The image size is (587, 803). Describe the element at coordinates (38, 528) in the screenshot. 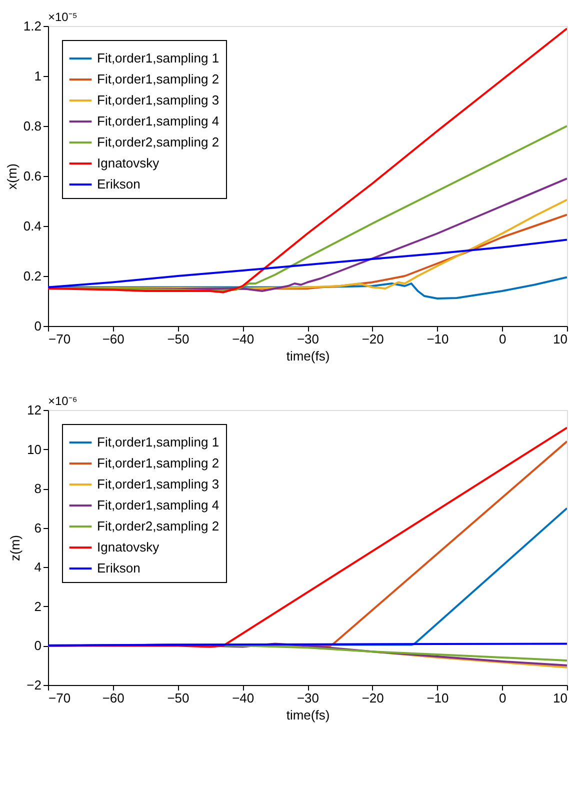

I see `y-tick-label: 6` at that location.